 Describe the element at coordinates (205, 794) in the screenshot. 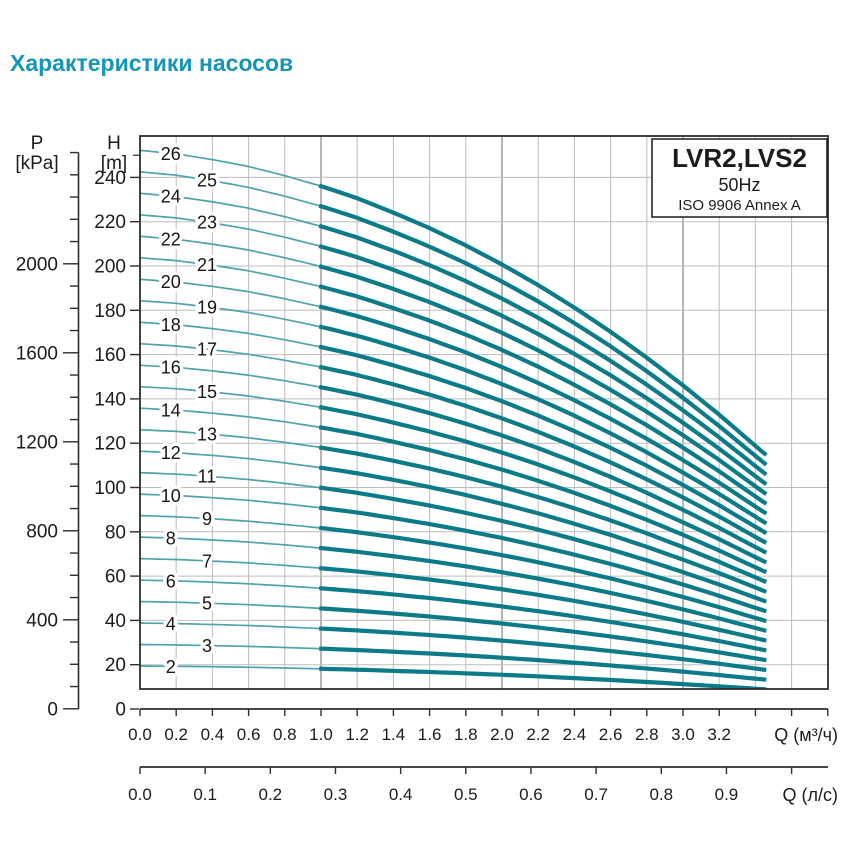

I see `flow-ls-tick-label: 0.1` at that location.